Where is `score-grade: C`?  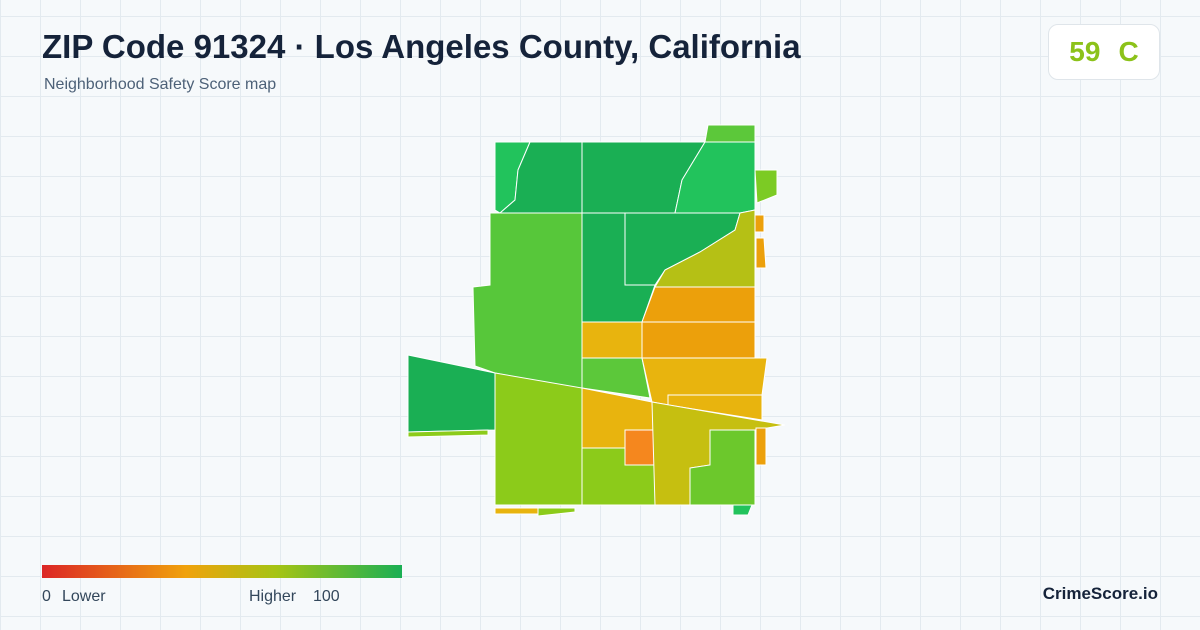 score-grade: C is located at coordinates (1128, 51).